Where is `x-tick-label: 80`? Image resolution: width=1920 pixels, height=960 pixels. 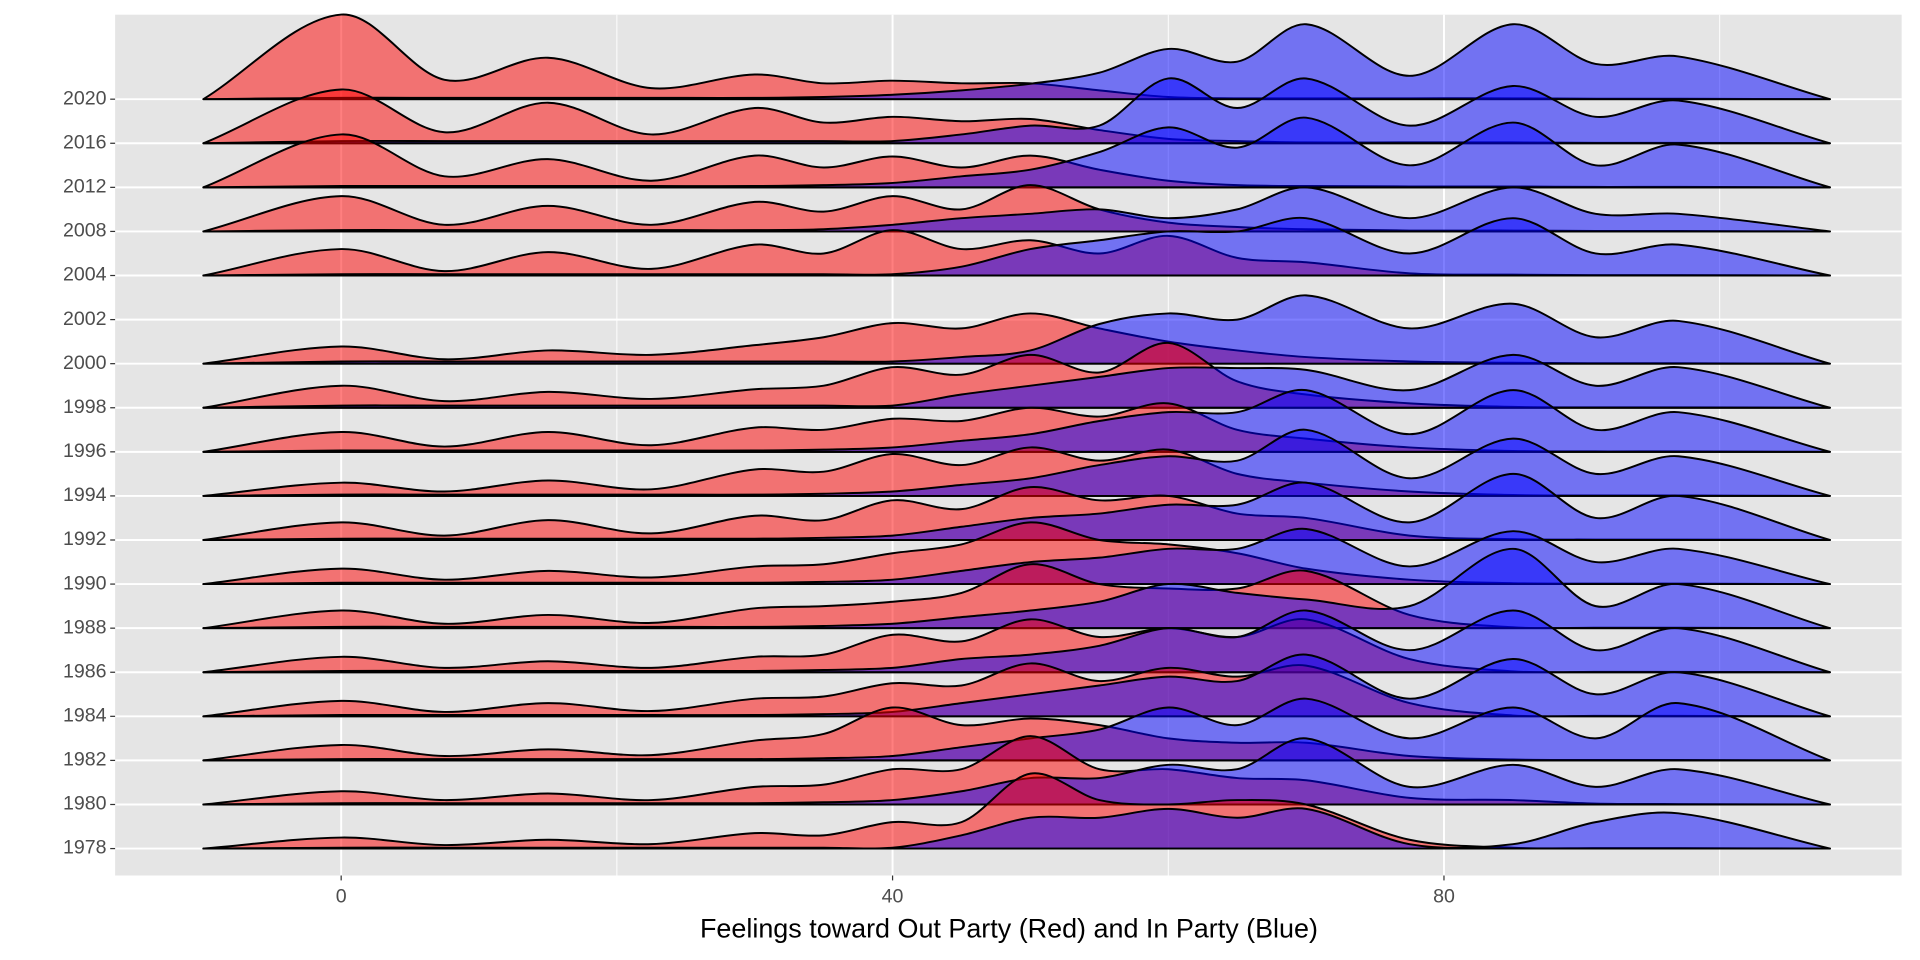
x-tick-label: 80 is located at coordinates (1444, 897).